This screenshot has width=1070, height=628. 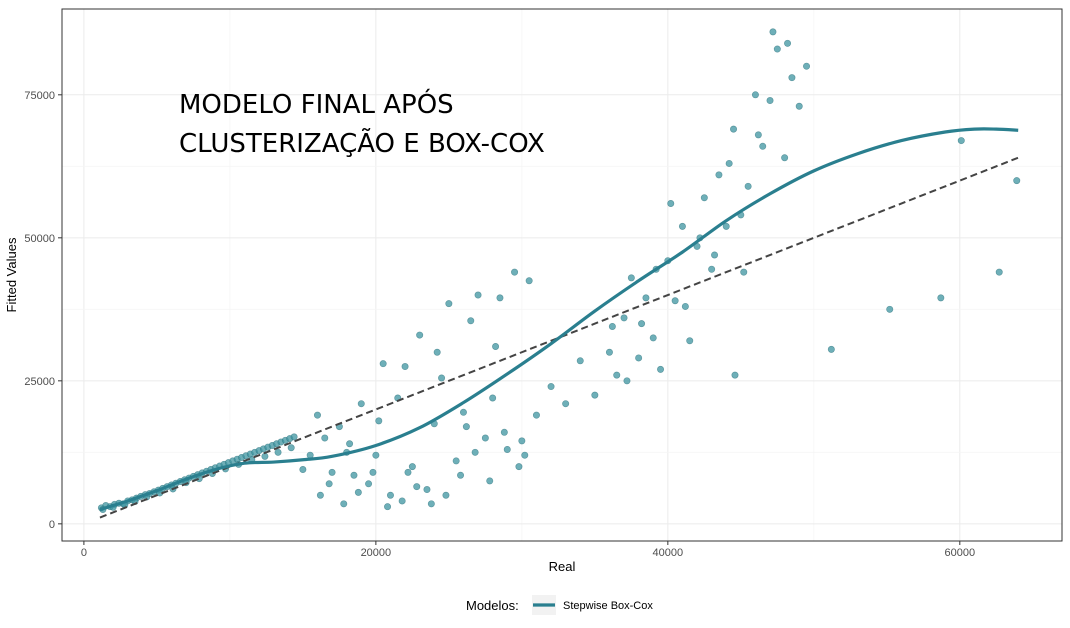 I want to click on x-tick-label: 20000, so click(x=376, y=553).